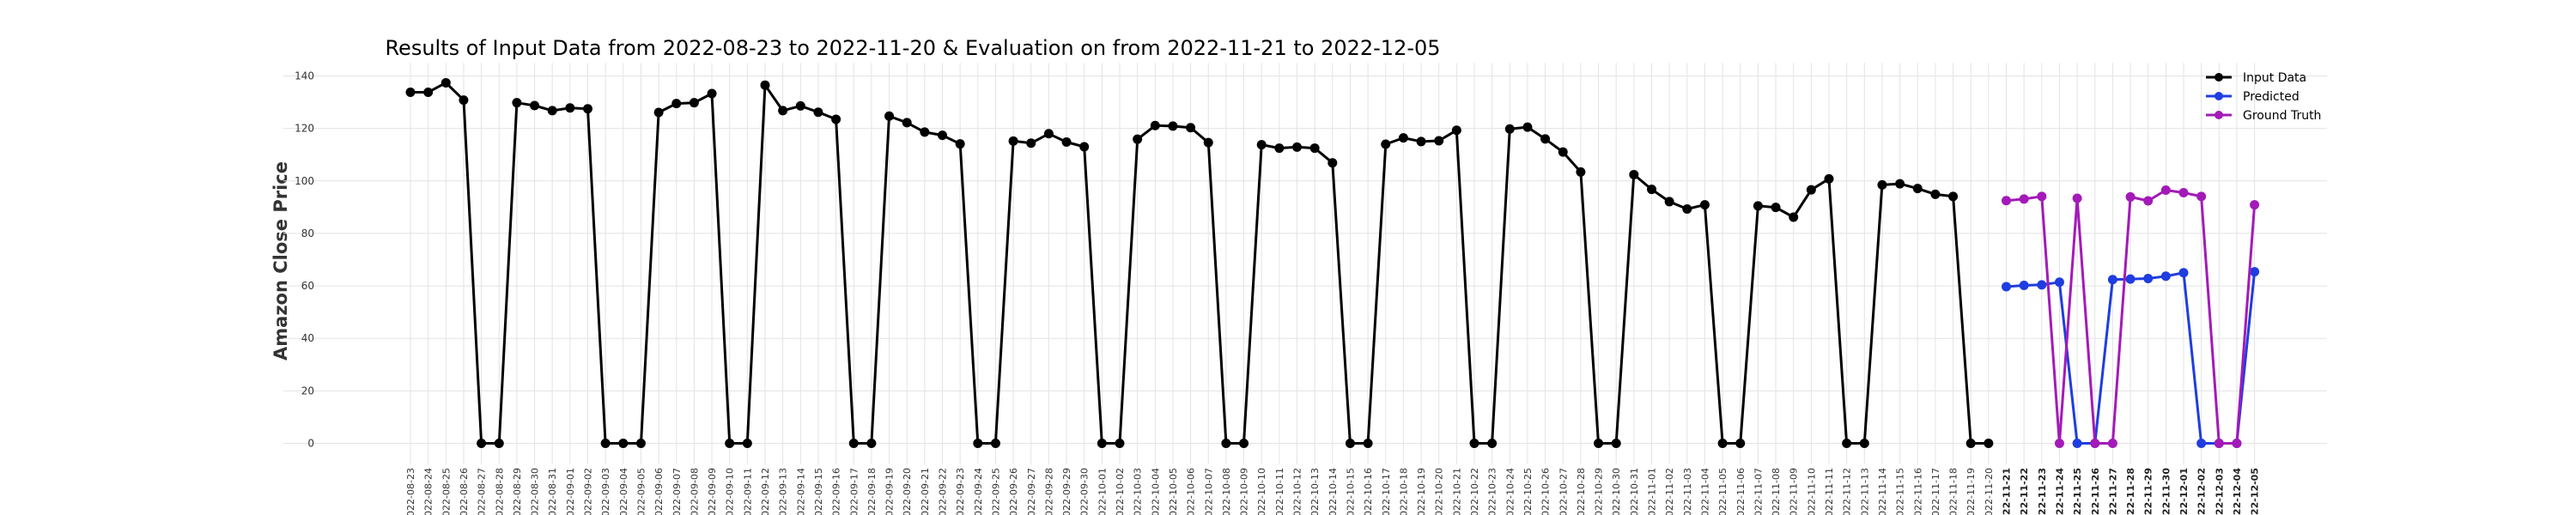 The image size is (2576, 515). Describe the element at coordinates (1120, 491) in the screenshot. I see `x-tick-label: 2022-10-02` at that location.